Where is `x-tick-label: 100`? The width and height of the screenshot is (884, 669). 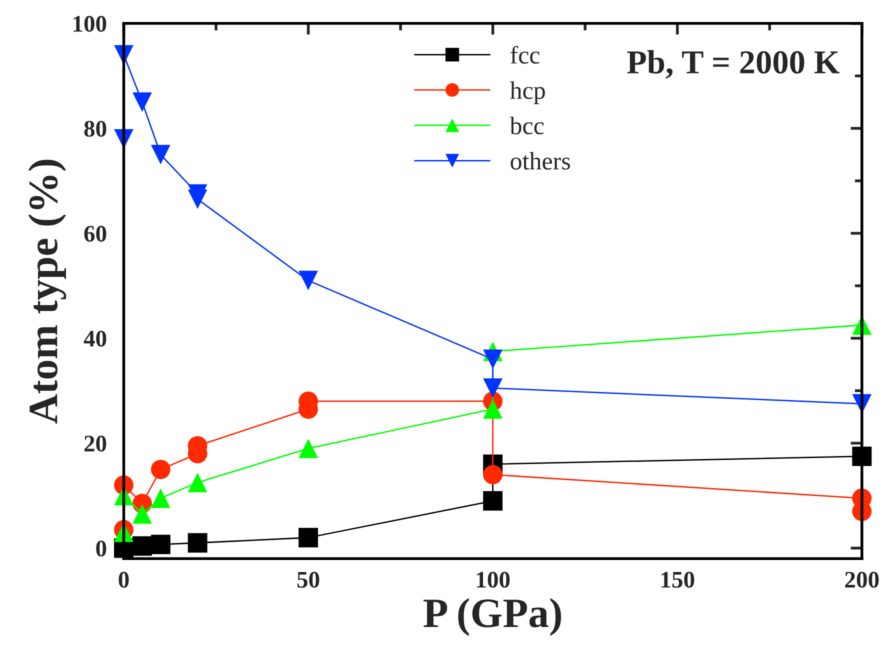 x-tick-label: 100 is located at coordinates (493, 580).